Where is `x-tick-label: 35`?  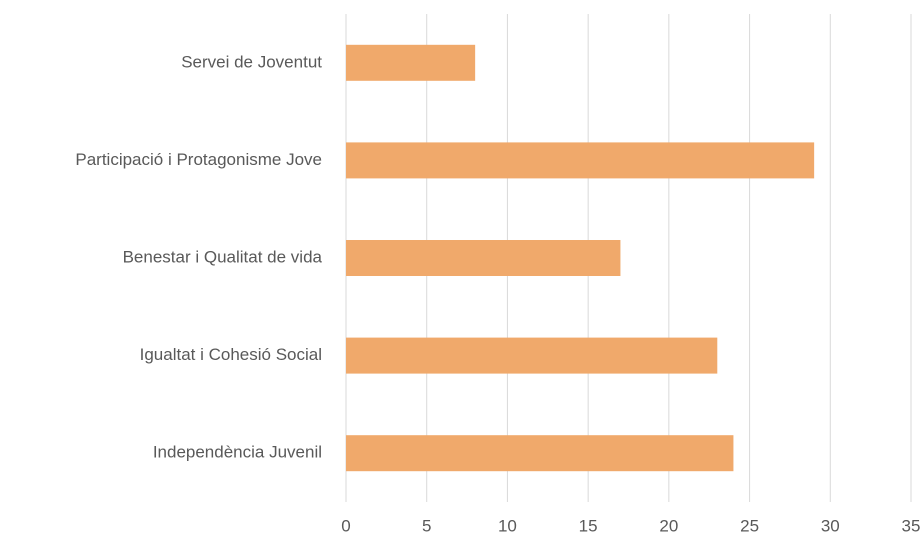
x-tick-label: 35 is located at coordinates (911, 525).